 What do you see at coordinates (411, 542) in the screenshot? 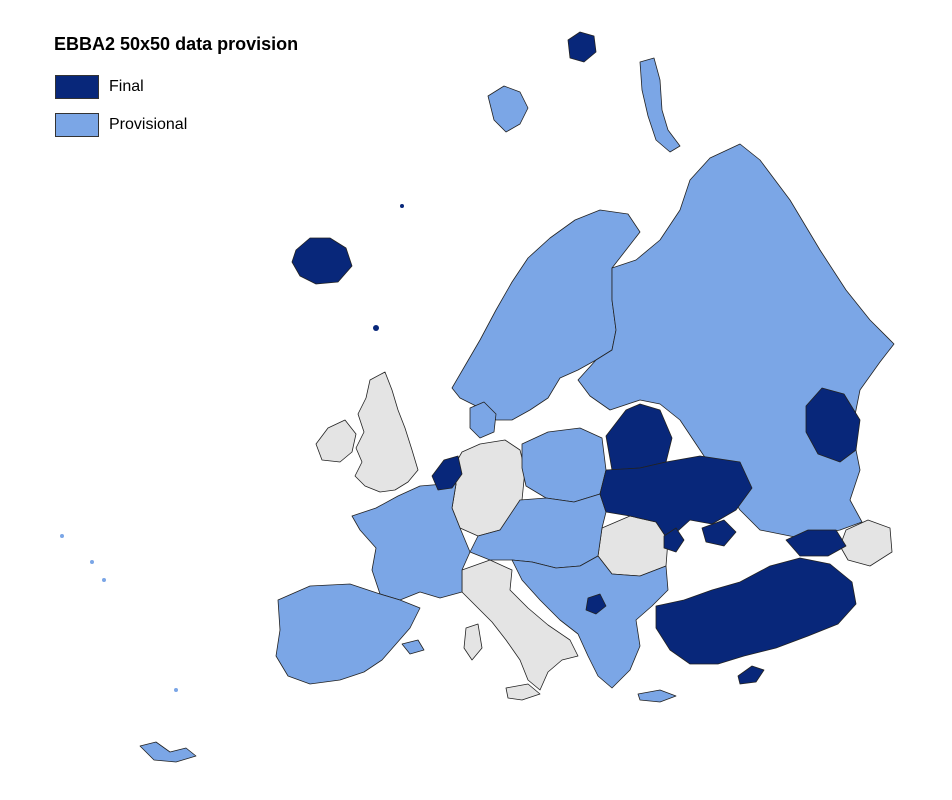
I see `country-france` at bounding box center [411, 542].